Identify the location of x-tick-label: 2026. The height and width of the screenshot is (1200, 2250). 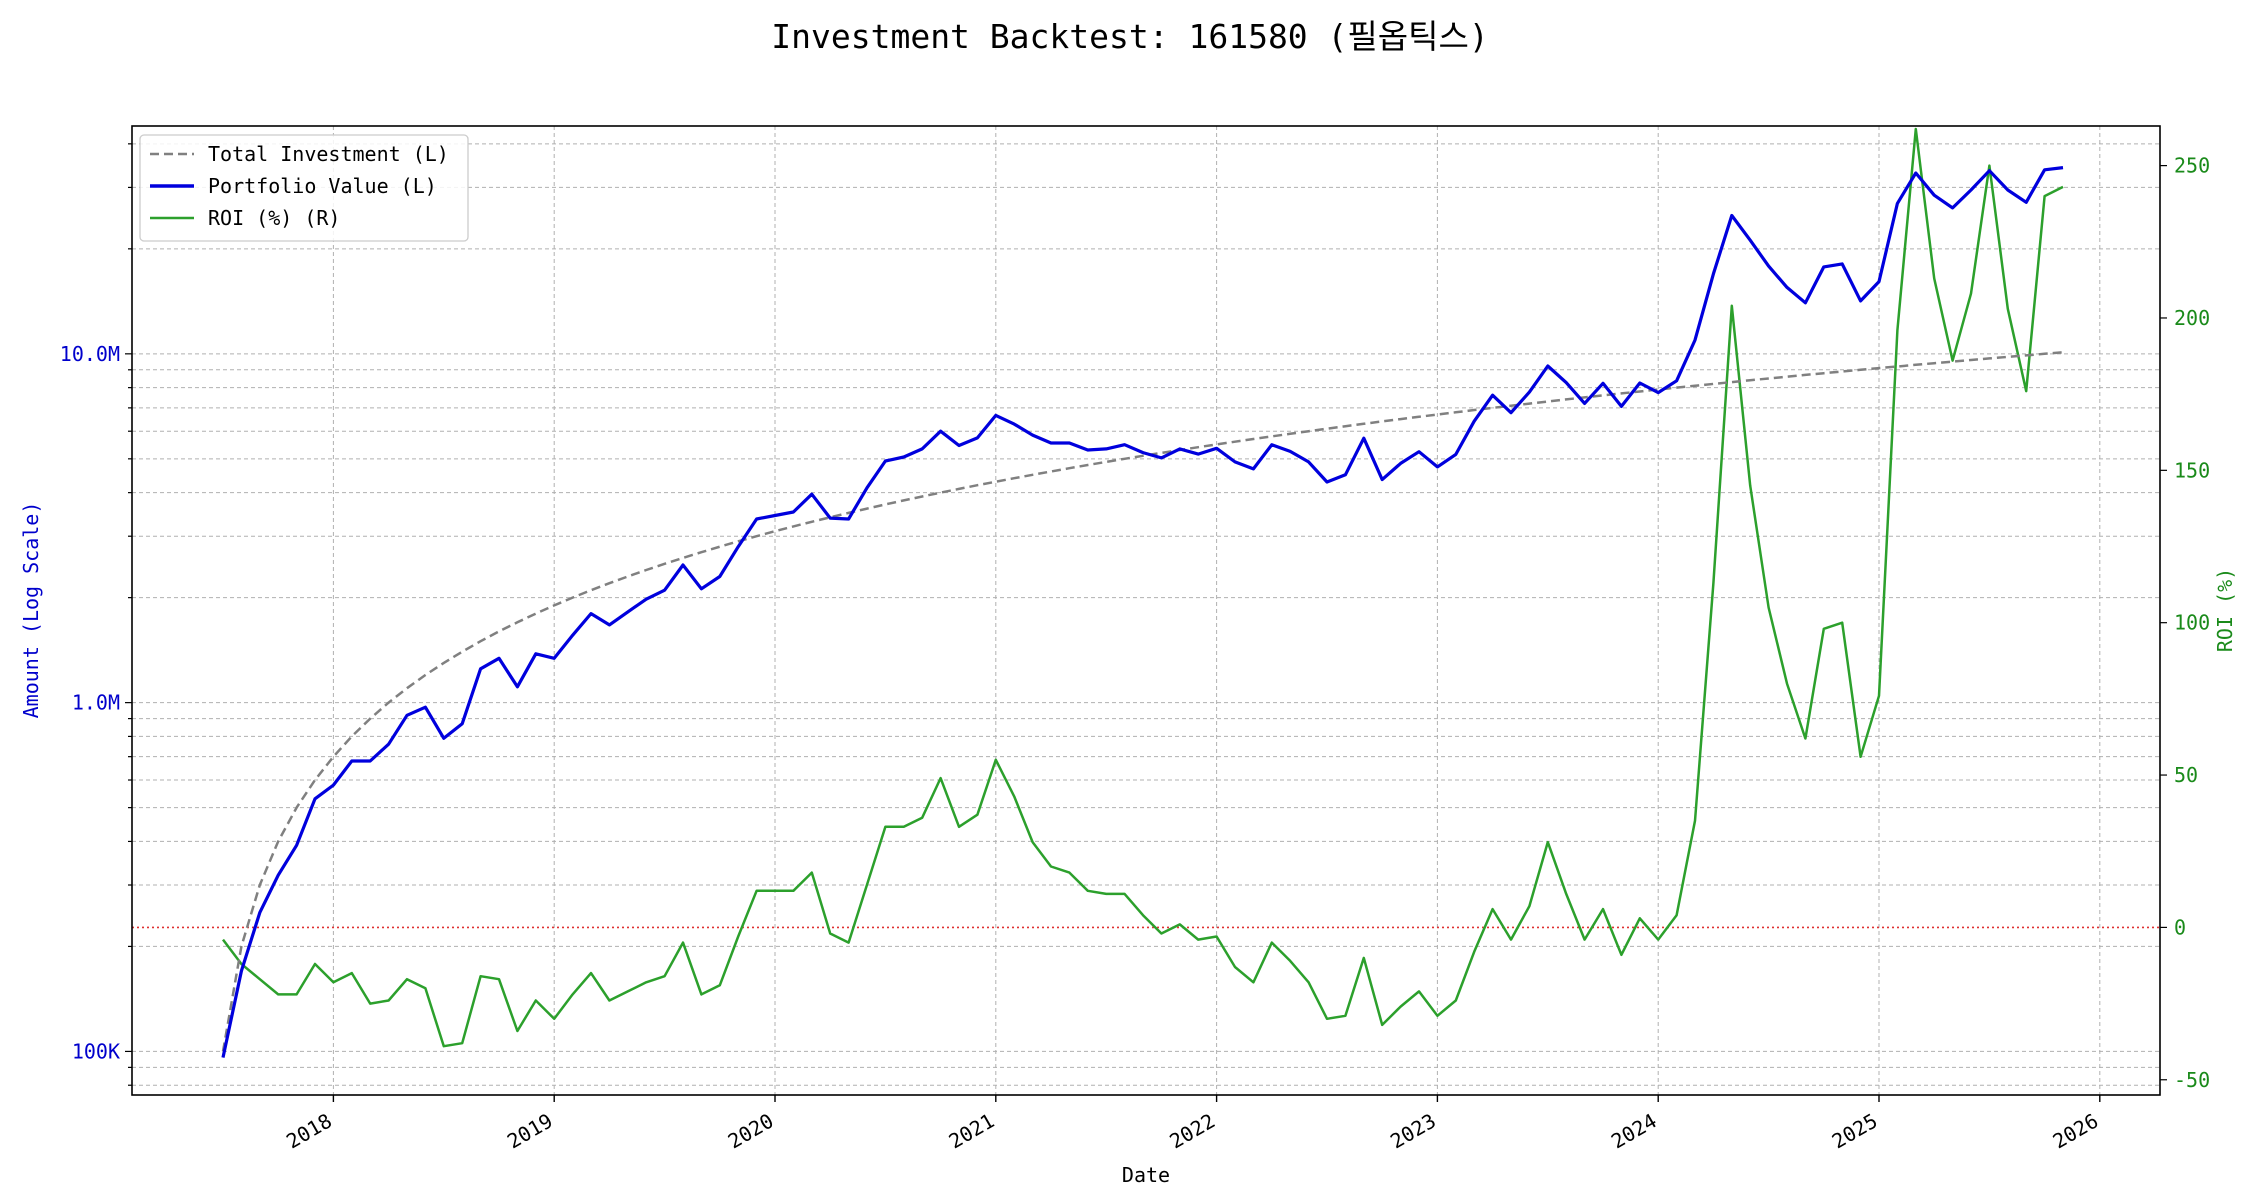
(2076, 1131).